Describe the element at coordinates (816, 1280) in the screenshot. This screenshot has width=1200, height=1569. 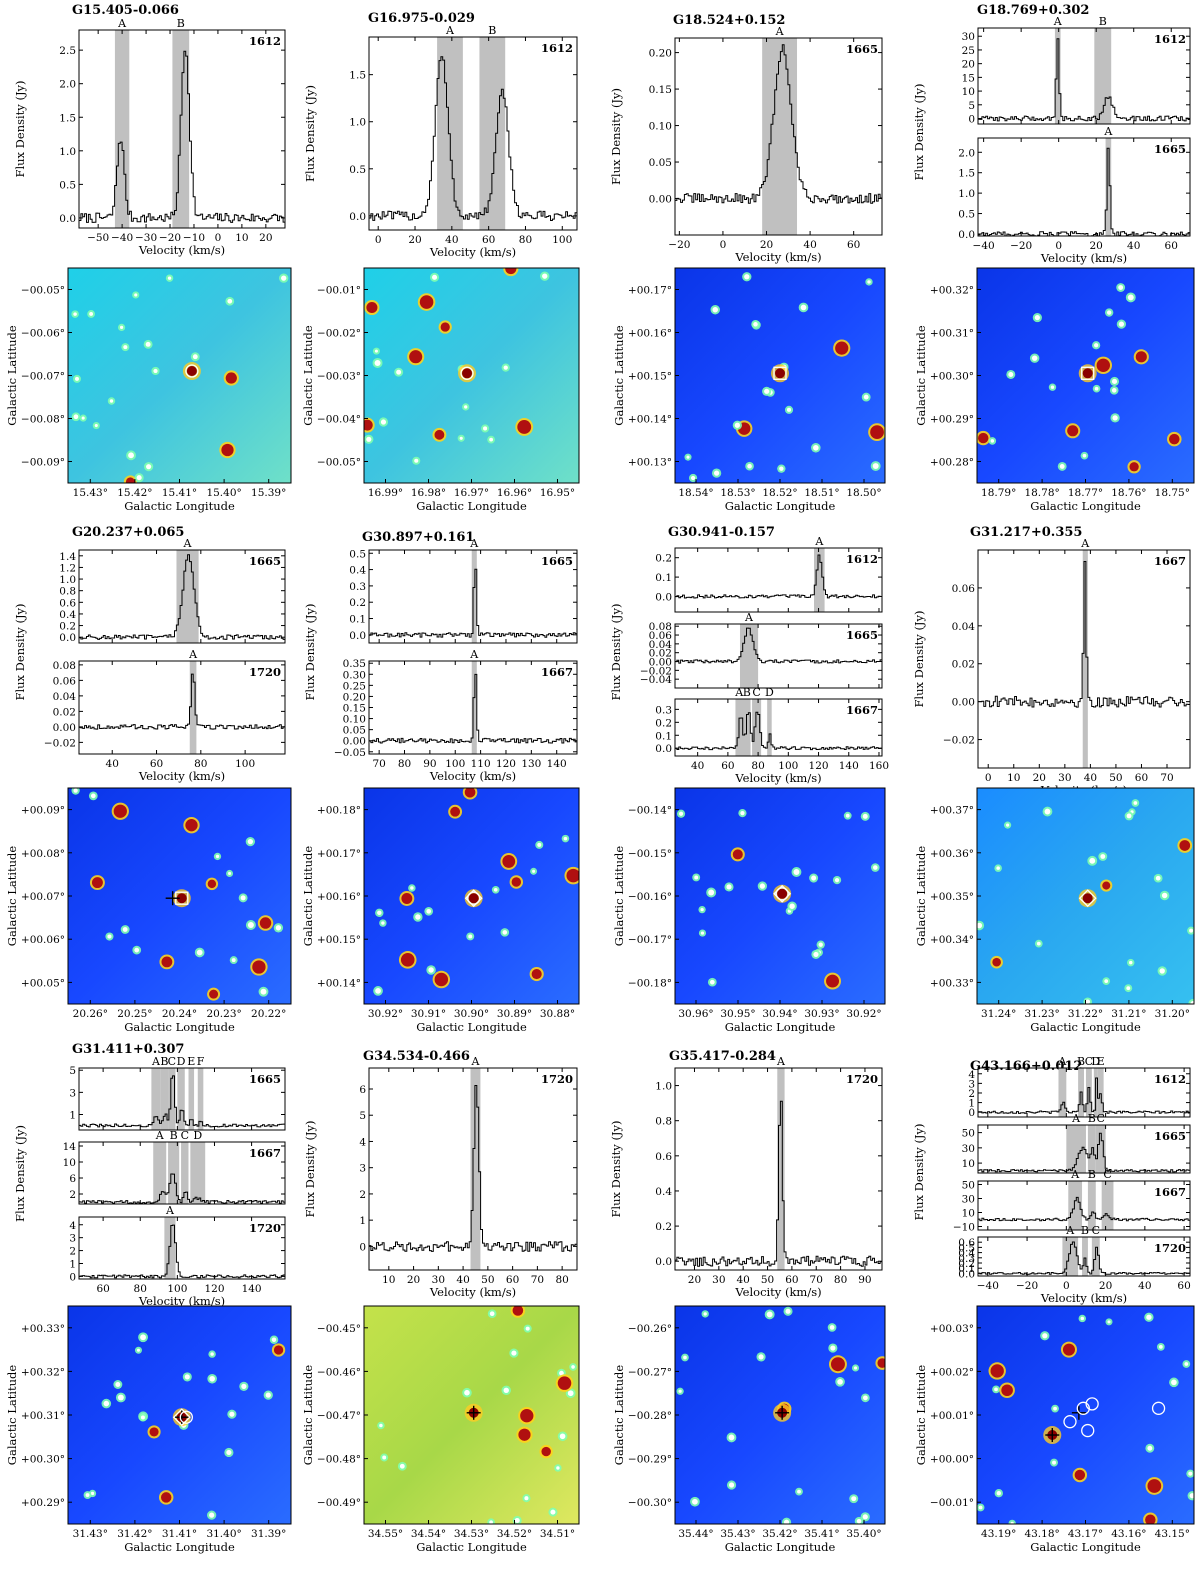
I see `x-tick-label: 70` at that location.